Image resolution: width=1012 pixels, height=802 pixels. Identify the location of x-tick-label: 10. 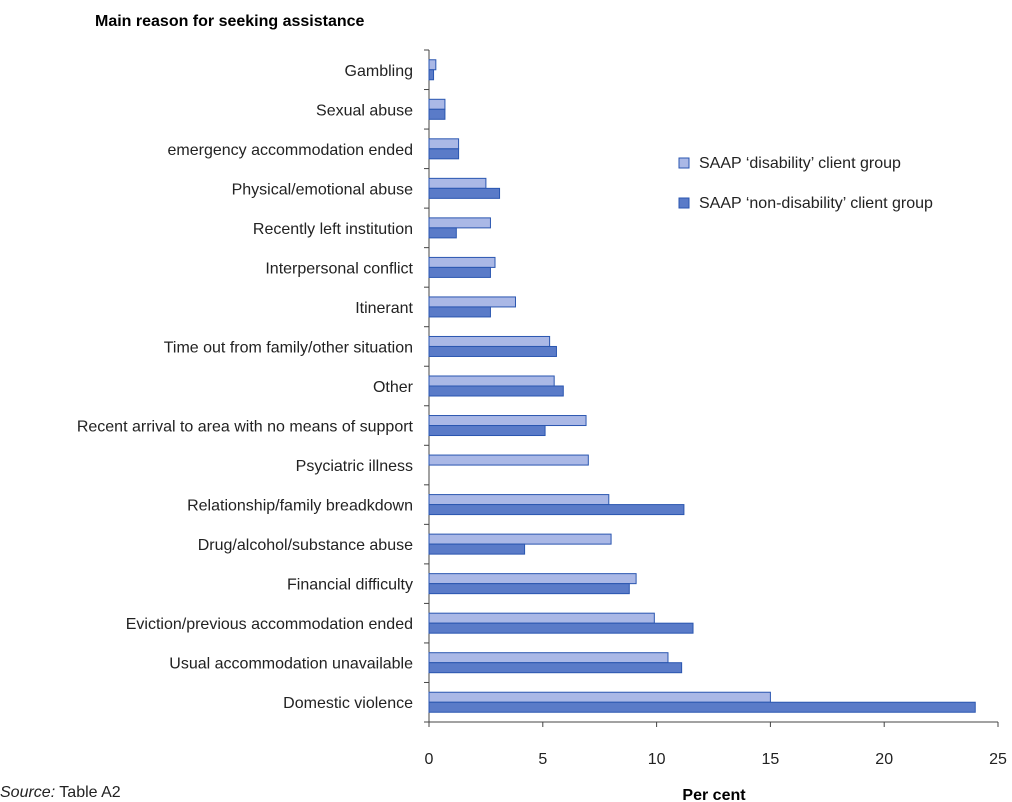
(657, 759).